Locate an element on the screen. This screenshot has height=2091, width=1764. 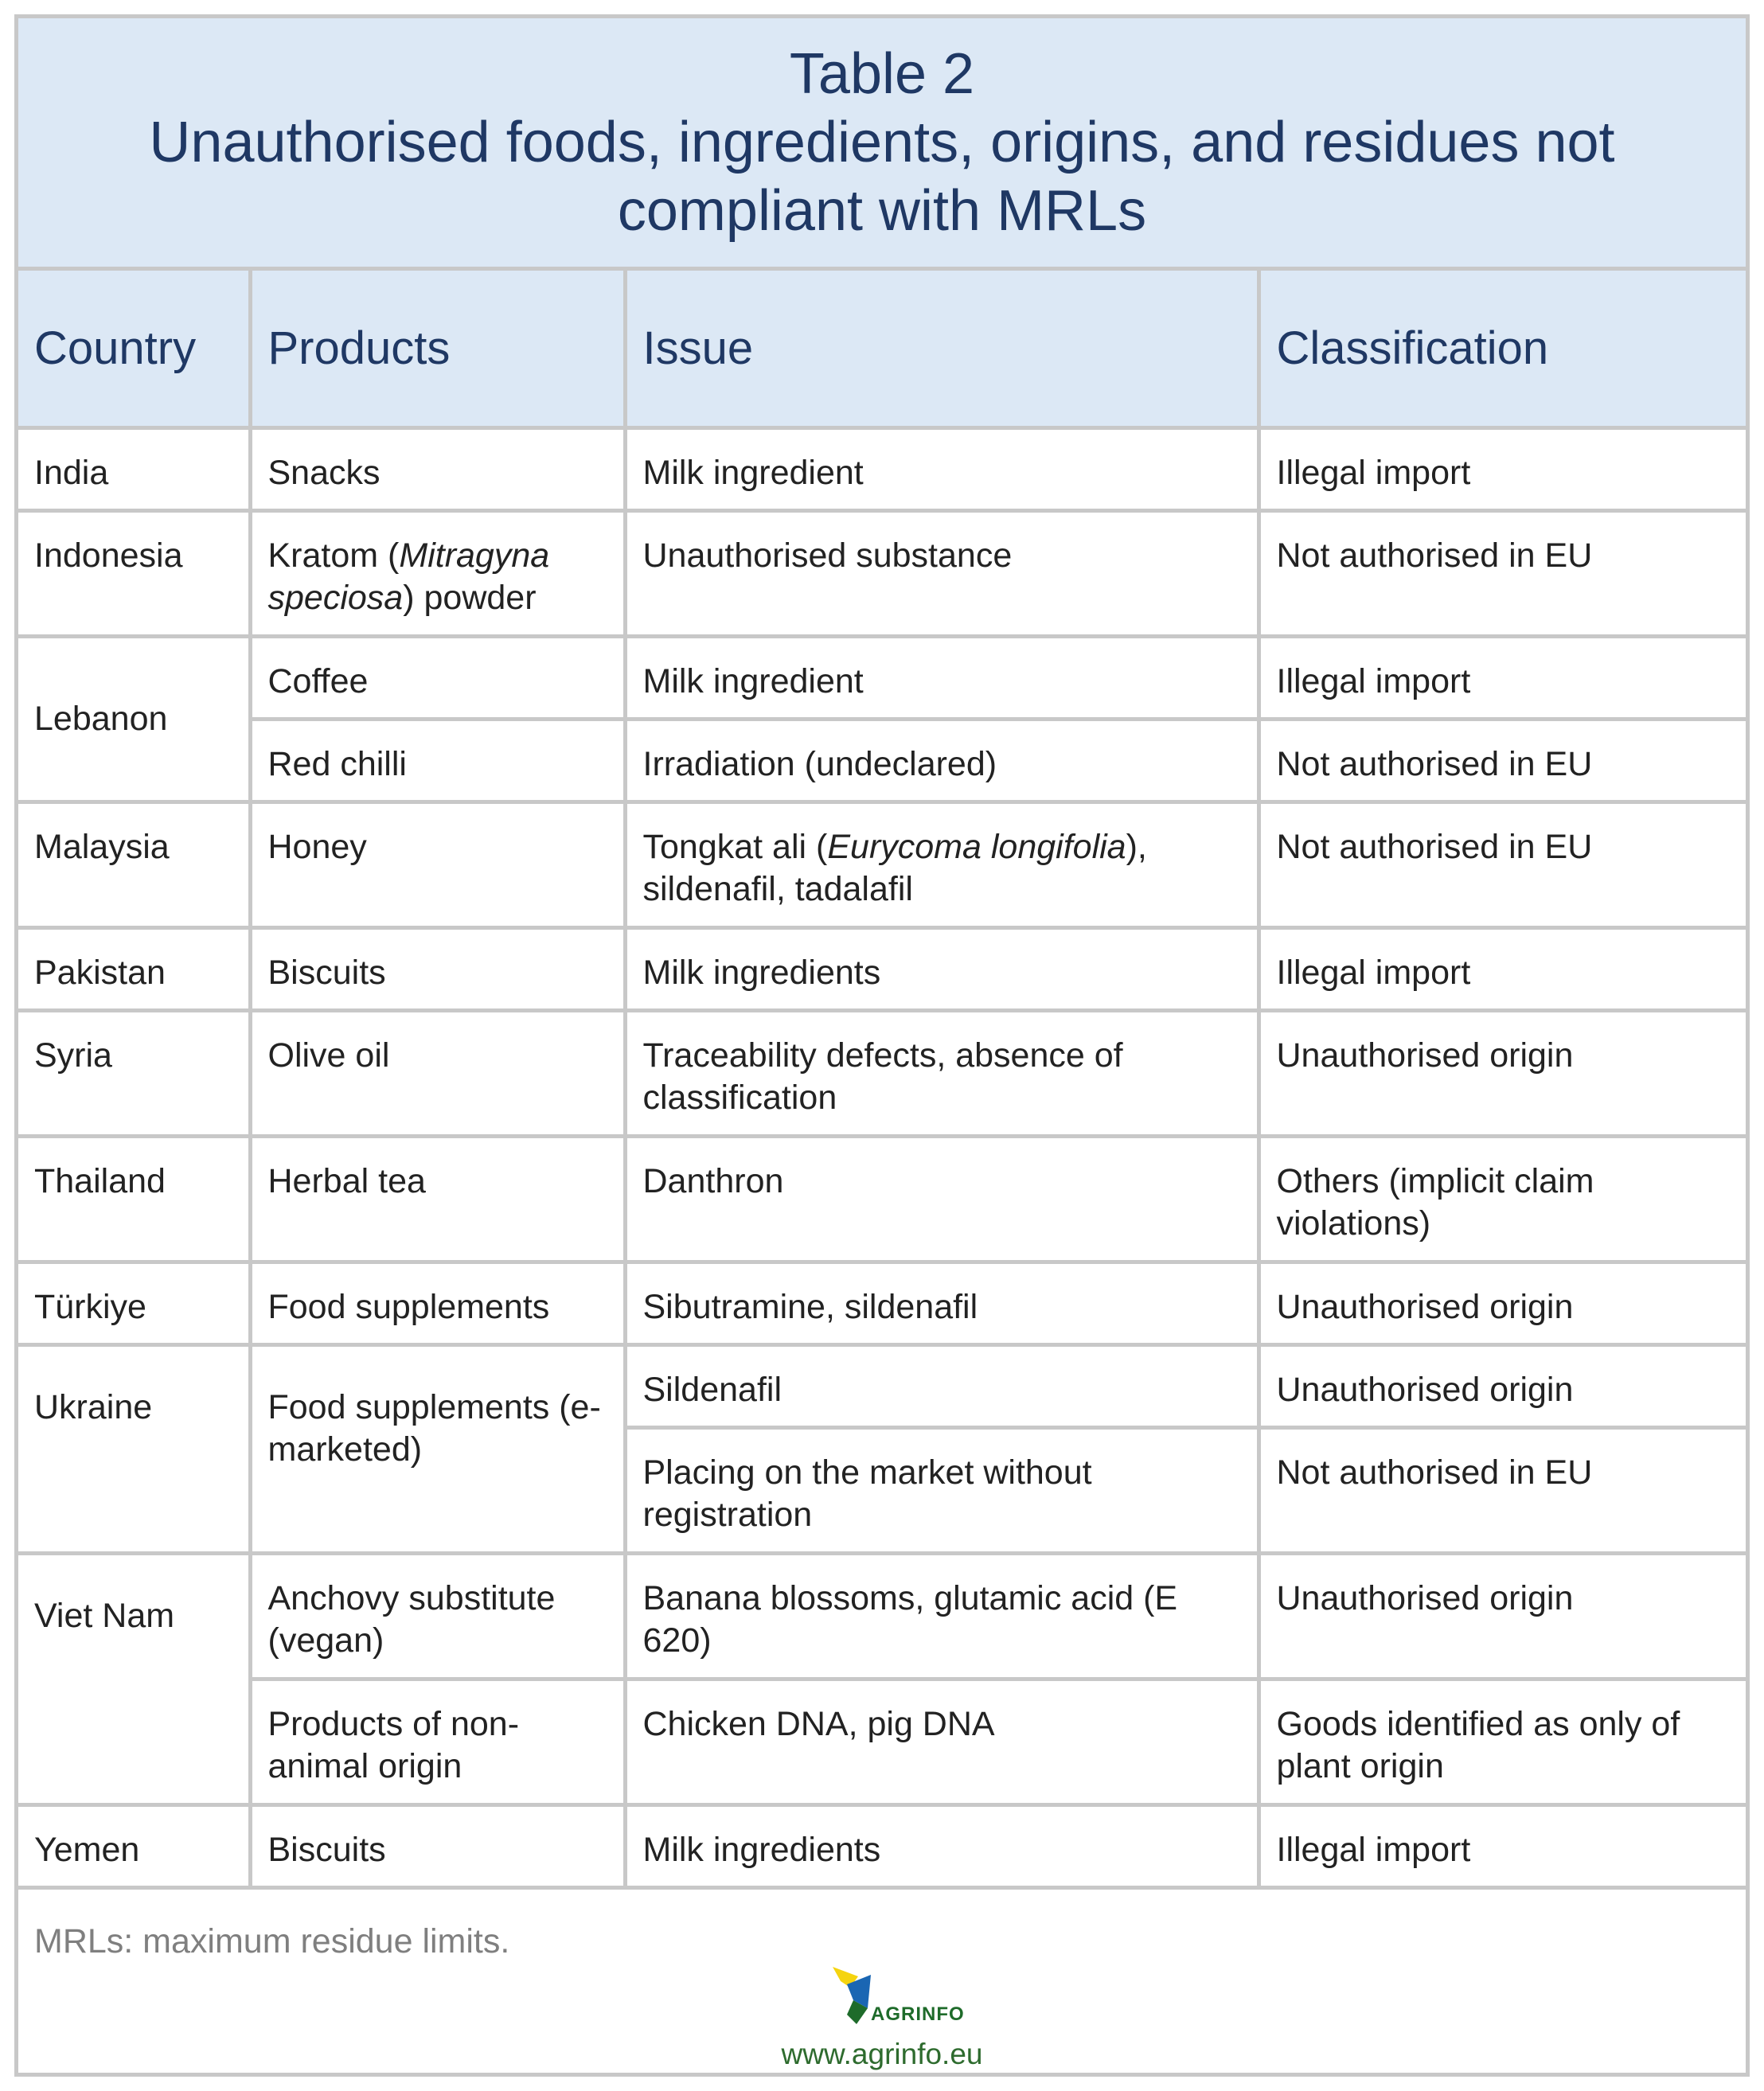
country-cell: Pakistan is located at coordinates (135, 969).